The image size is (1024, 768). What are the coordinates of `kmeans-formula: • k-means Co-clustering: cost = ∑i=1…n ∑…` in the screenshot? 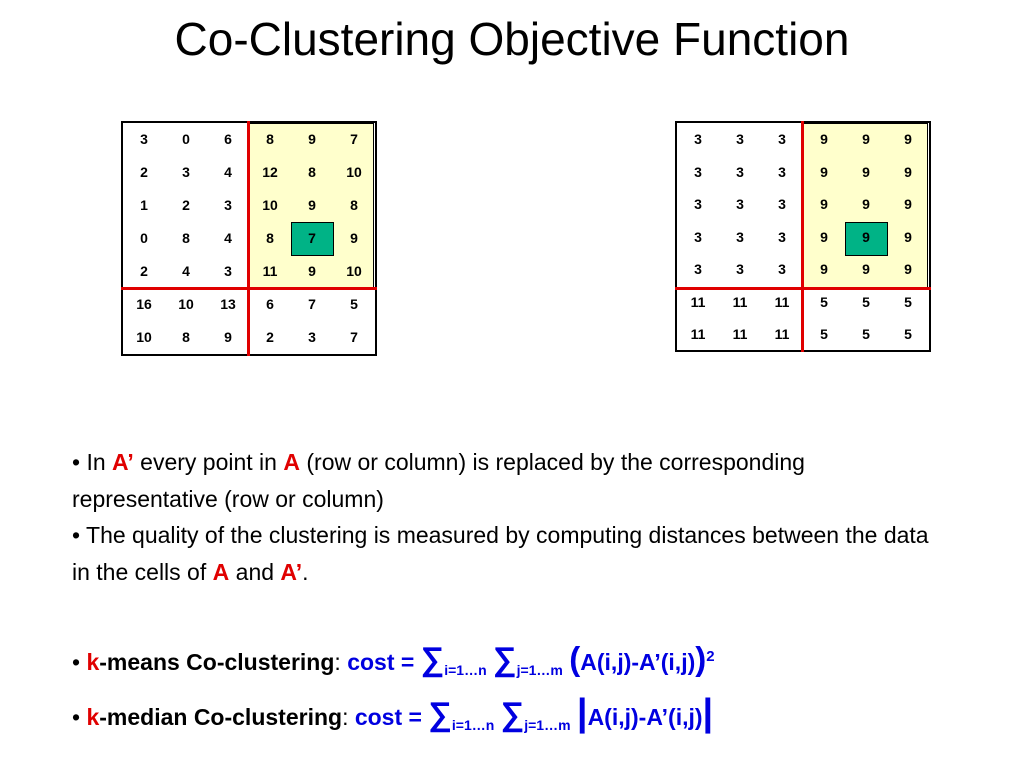 It's located at (537, 659).